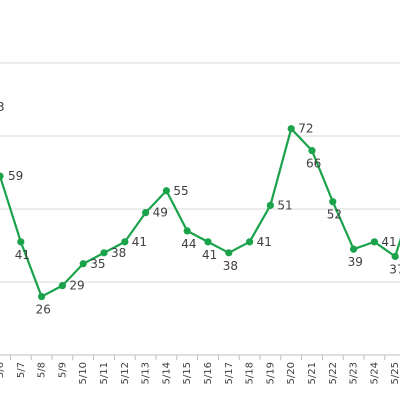  I want to click on data-label: 72, so click(305, 129).